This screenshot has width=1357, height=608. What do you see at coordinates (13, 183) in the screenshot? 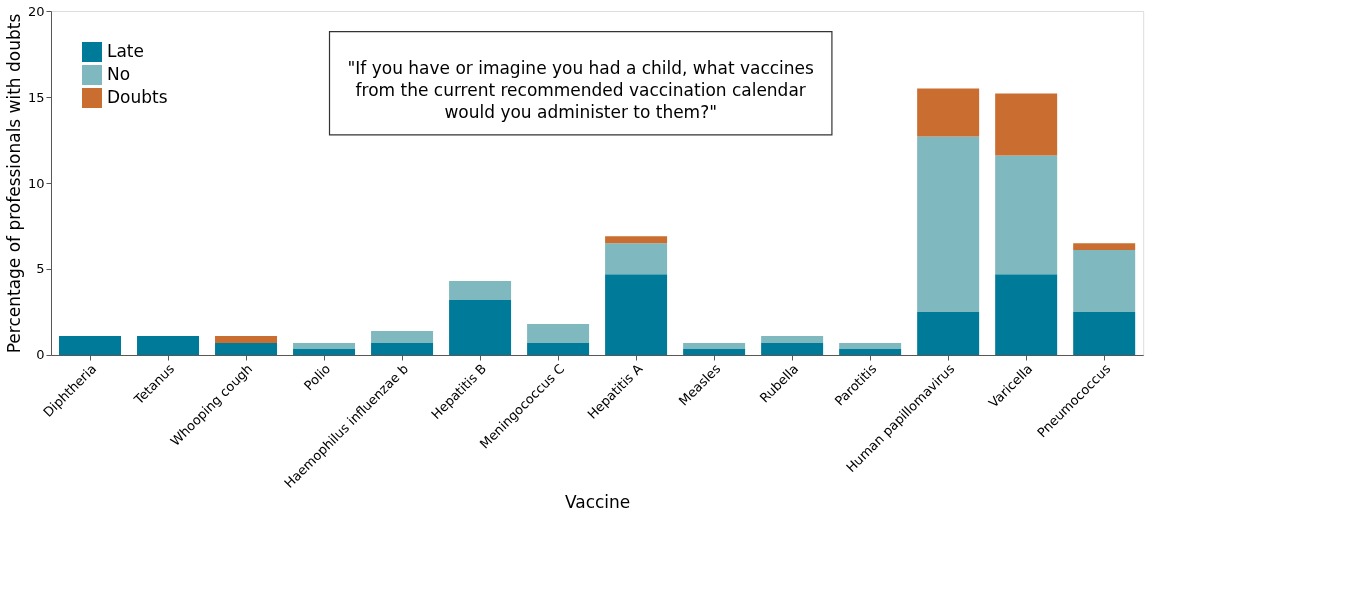
I see `y-axis-title: Percentage of professionals with doubts` at bounding box center [13, 183].